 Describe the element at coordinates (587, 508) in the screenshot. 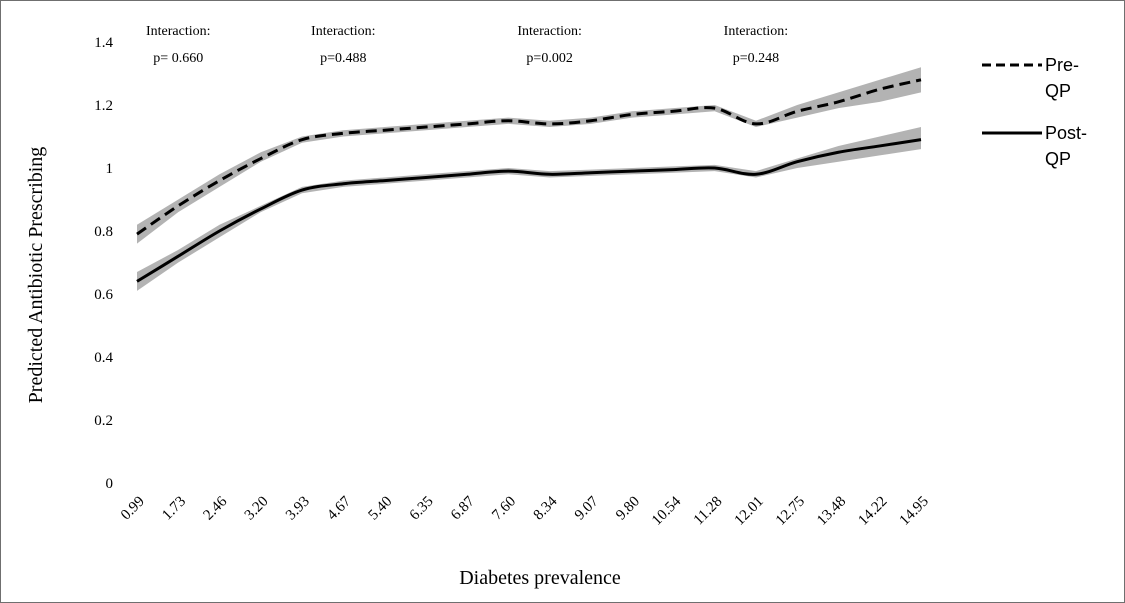

I see `x-tick-label: 9.07` at that location.